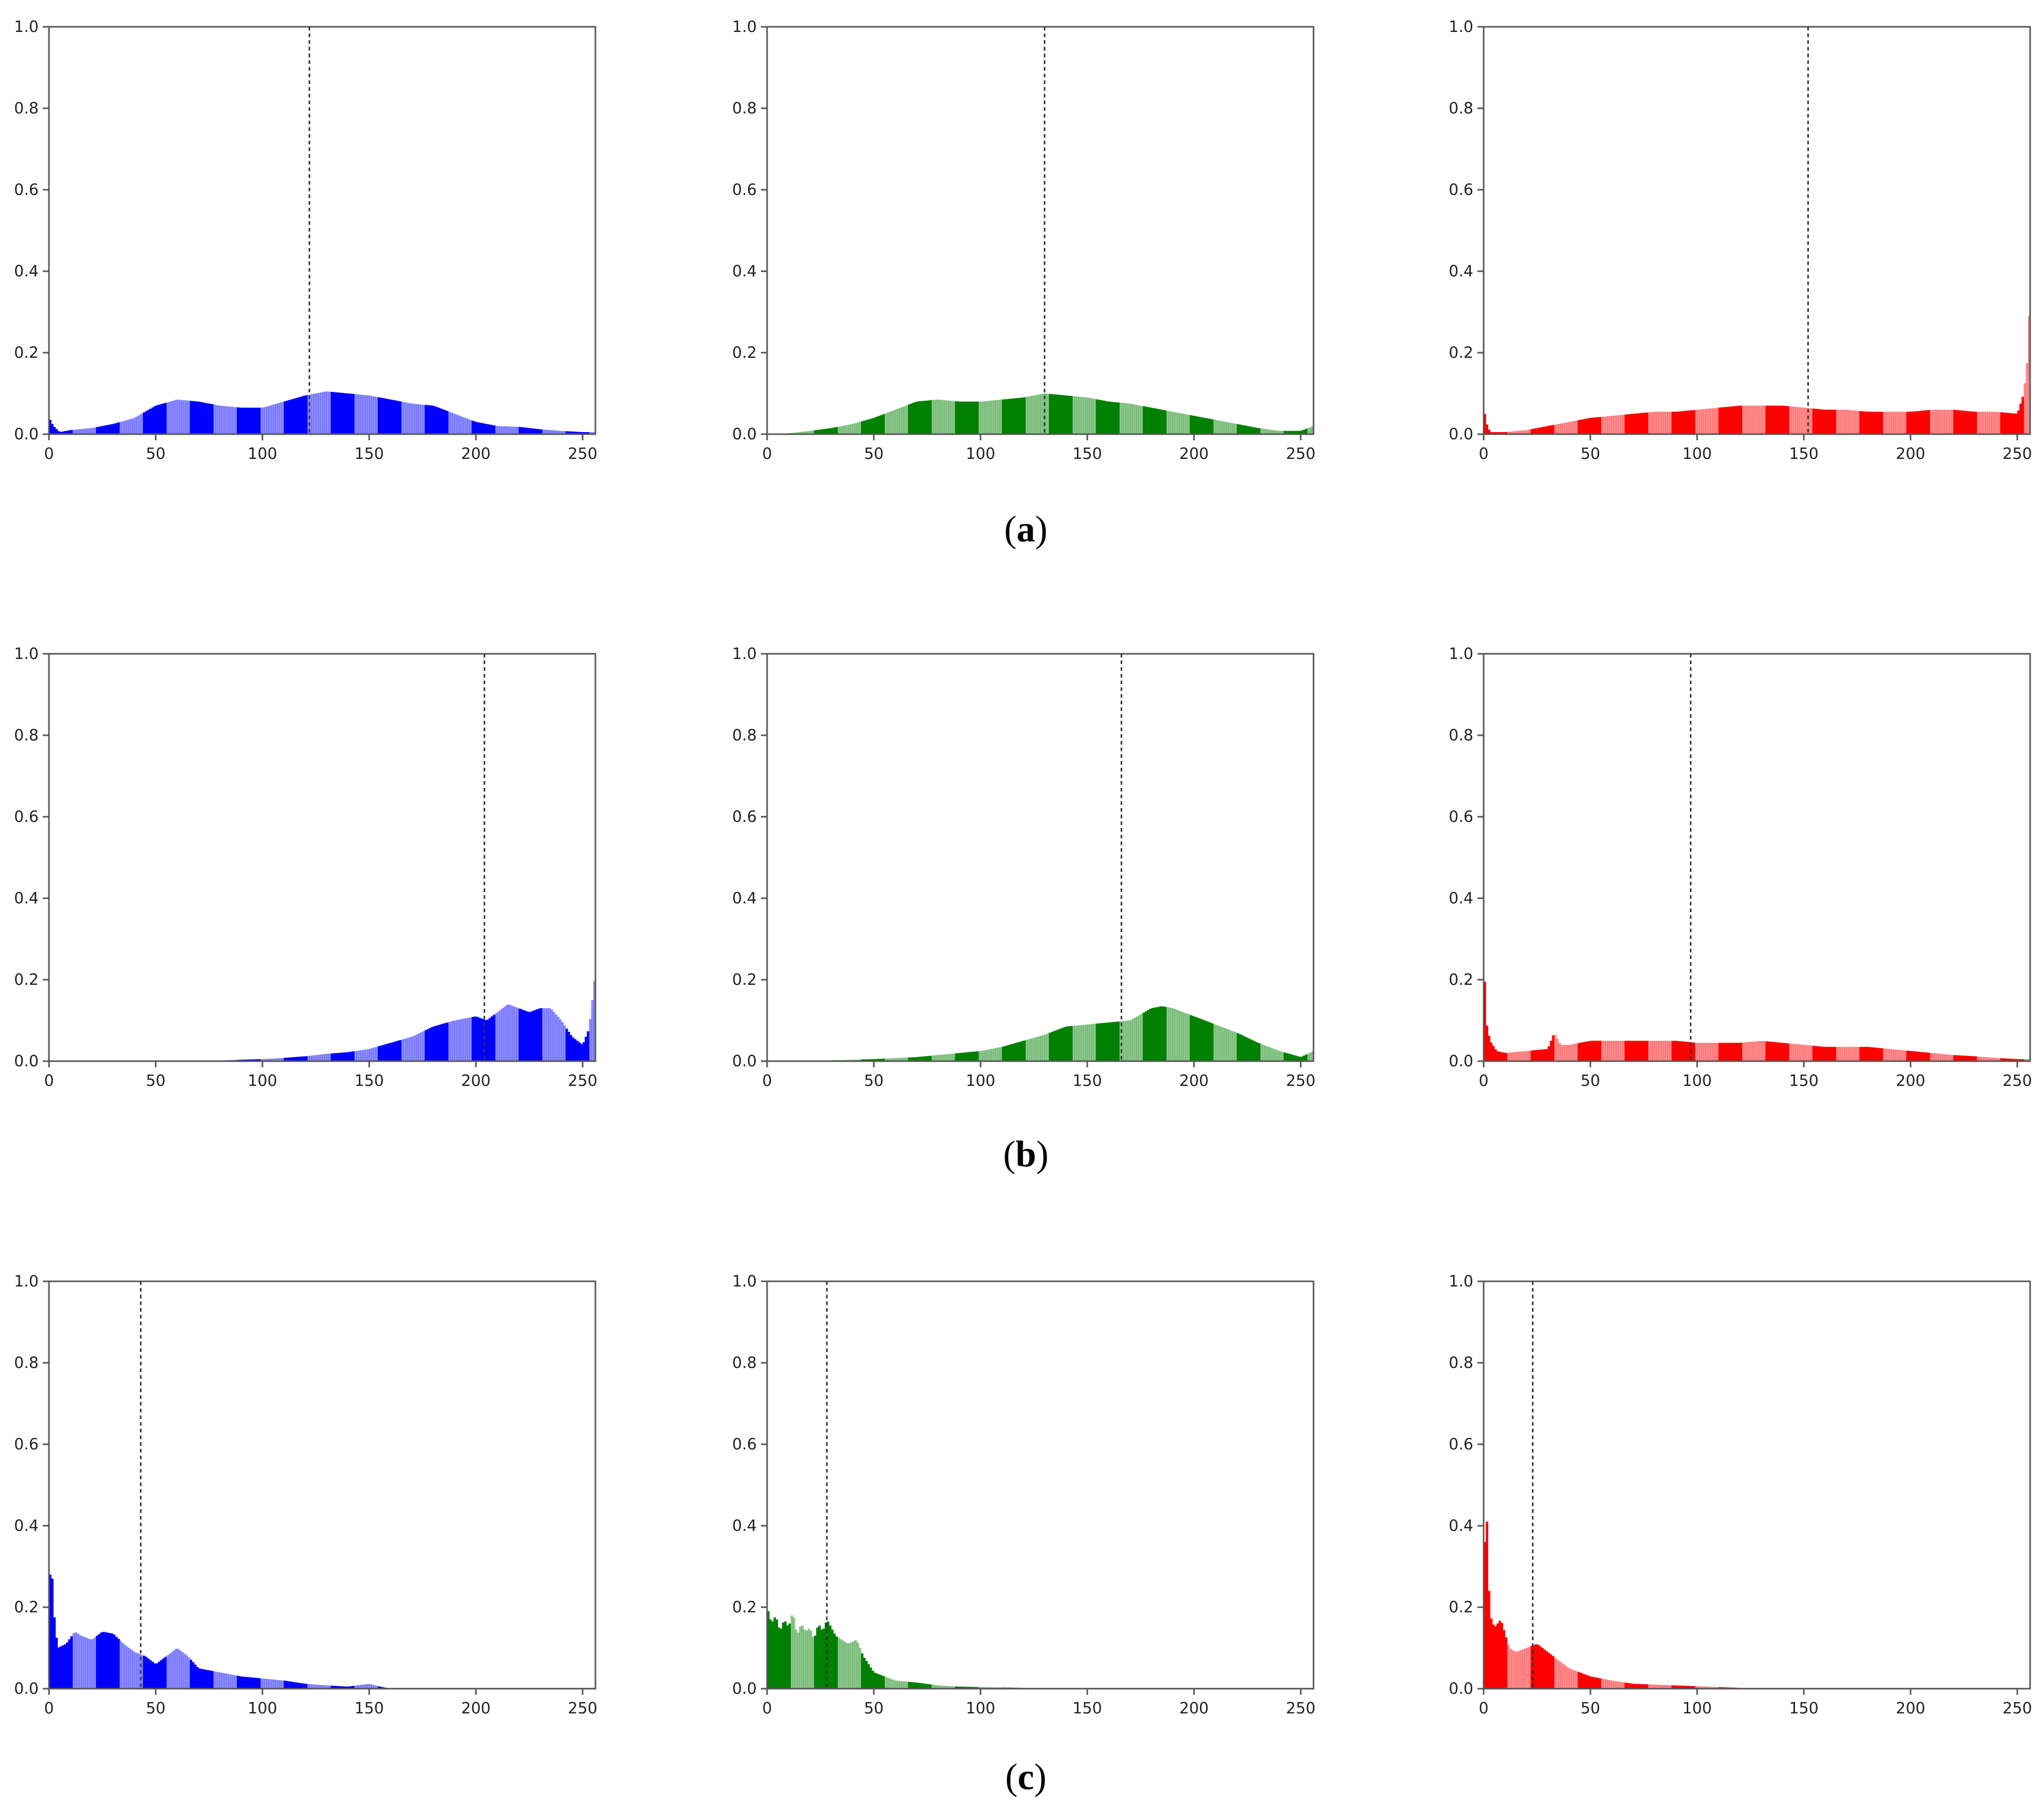 The width and height of the screenshot is (2044, 1815). What do you see at coordinates (745, 1282) in the screenshot?
I see `y-tick-label: 1.0` at bounding box center [745, 1282].